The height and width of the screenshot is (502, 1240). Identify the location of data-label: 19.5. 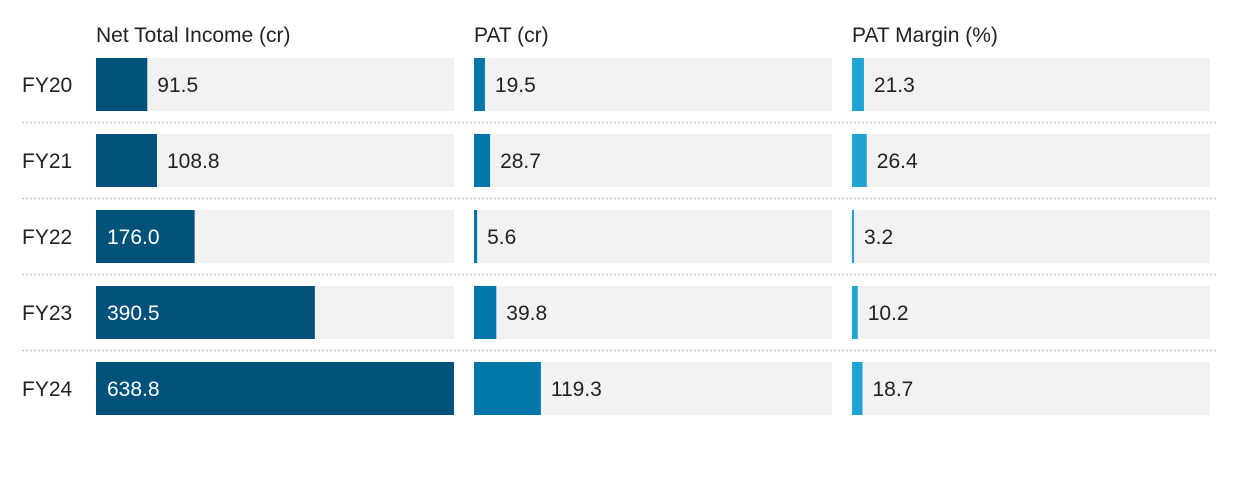
(515, 85).